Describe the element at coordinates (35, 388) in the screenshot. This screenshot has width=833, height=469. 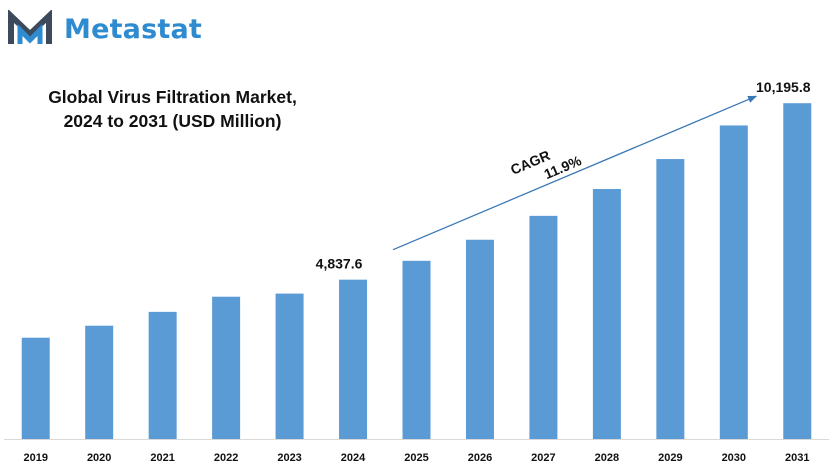
I see `bar-2019` at that location.